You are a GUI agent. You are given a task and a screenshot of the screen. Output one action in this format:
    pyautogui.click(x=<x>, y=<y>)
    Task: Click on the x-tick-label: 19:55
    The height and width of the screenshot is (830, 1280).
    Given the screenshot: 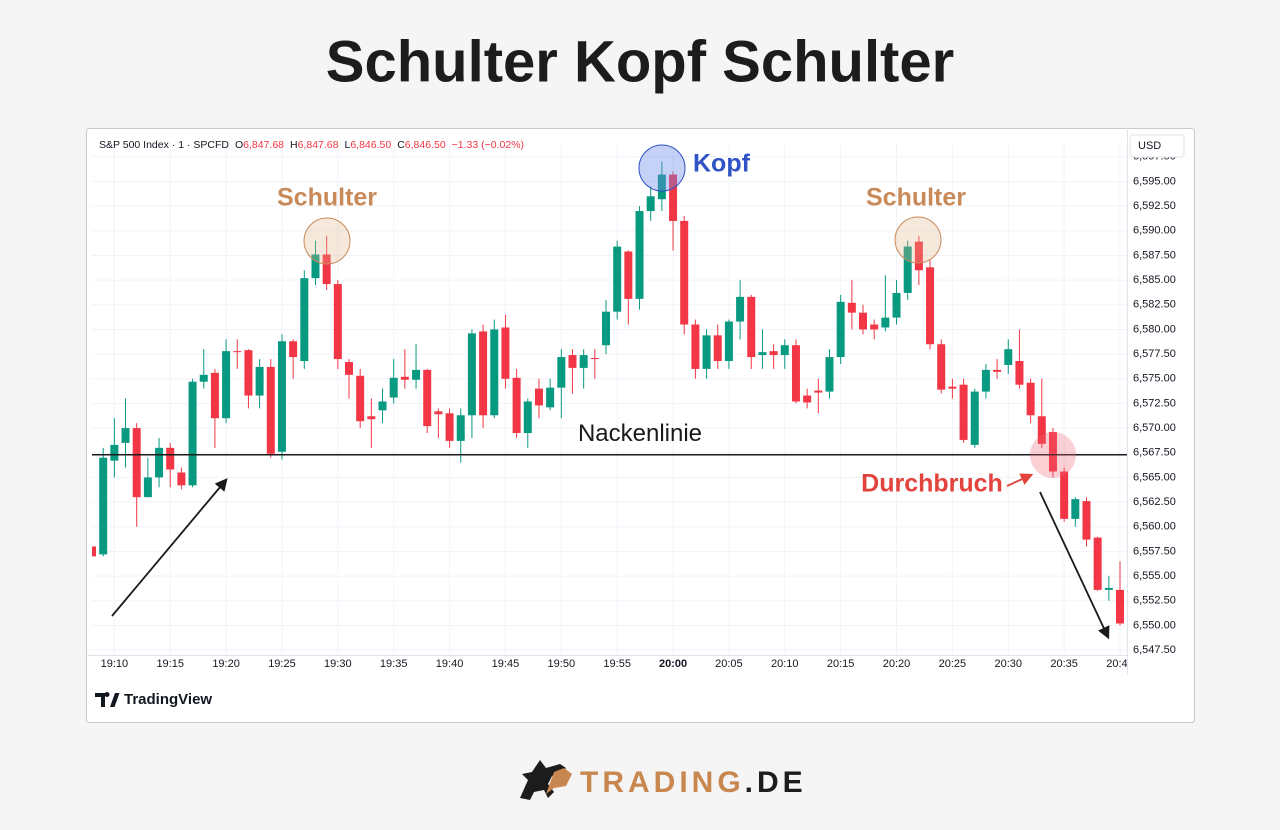 What is the action you would take?
    pyautogui.click(x=617, y=664)
    